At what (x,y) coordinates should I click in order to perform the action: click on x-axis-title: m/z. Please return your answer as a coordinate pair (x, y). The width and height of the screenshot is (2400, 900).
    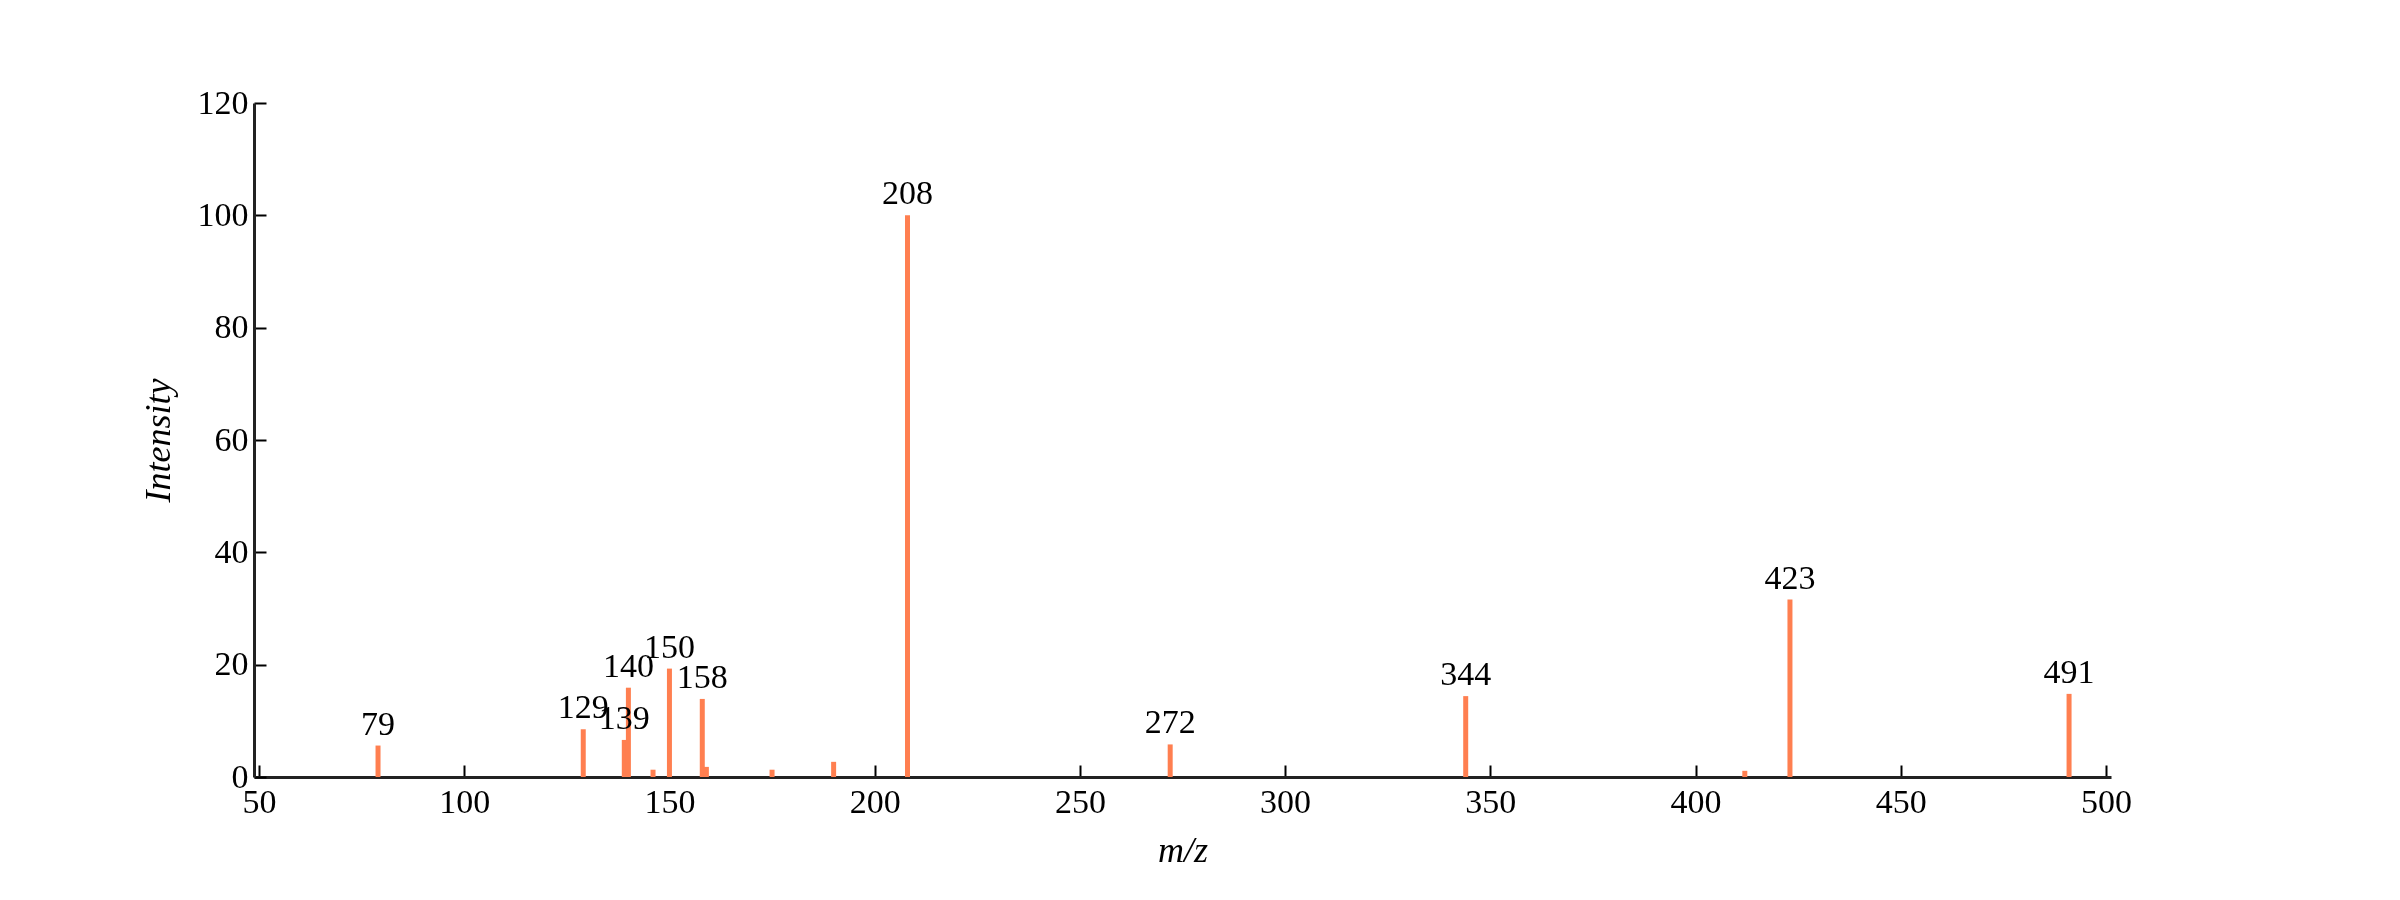
    Looking at the image, I should click on (1183, 849).